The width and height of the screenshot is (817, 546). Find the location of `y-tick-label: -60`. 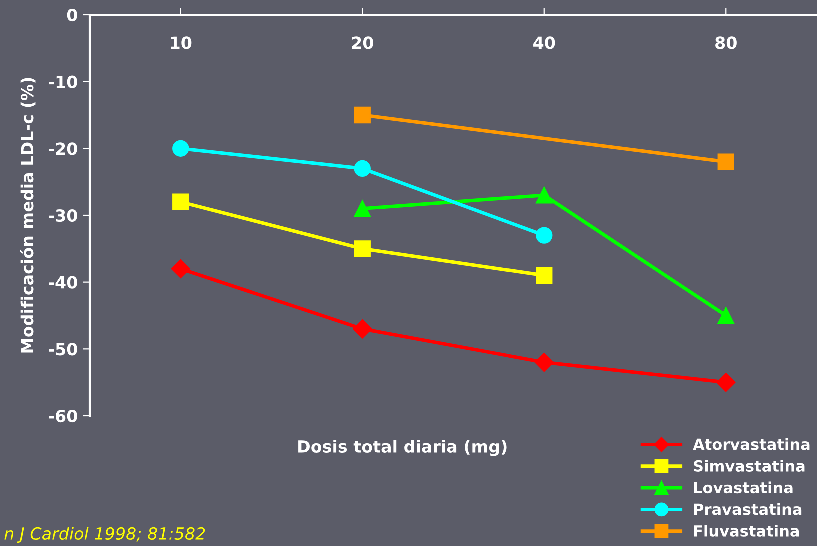

y-tick-label: -60 is located at coordinates (63, 416).